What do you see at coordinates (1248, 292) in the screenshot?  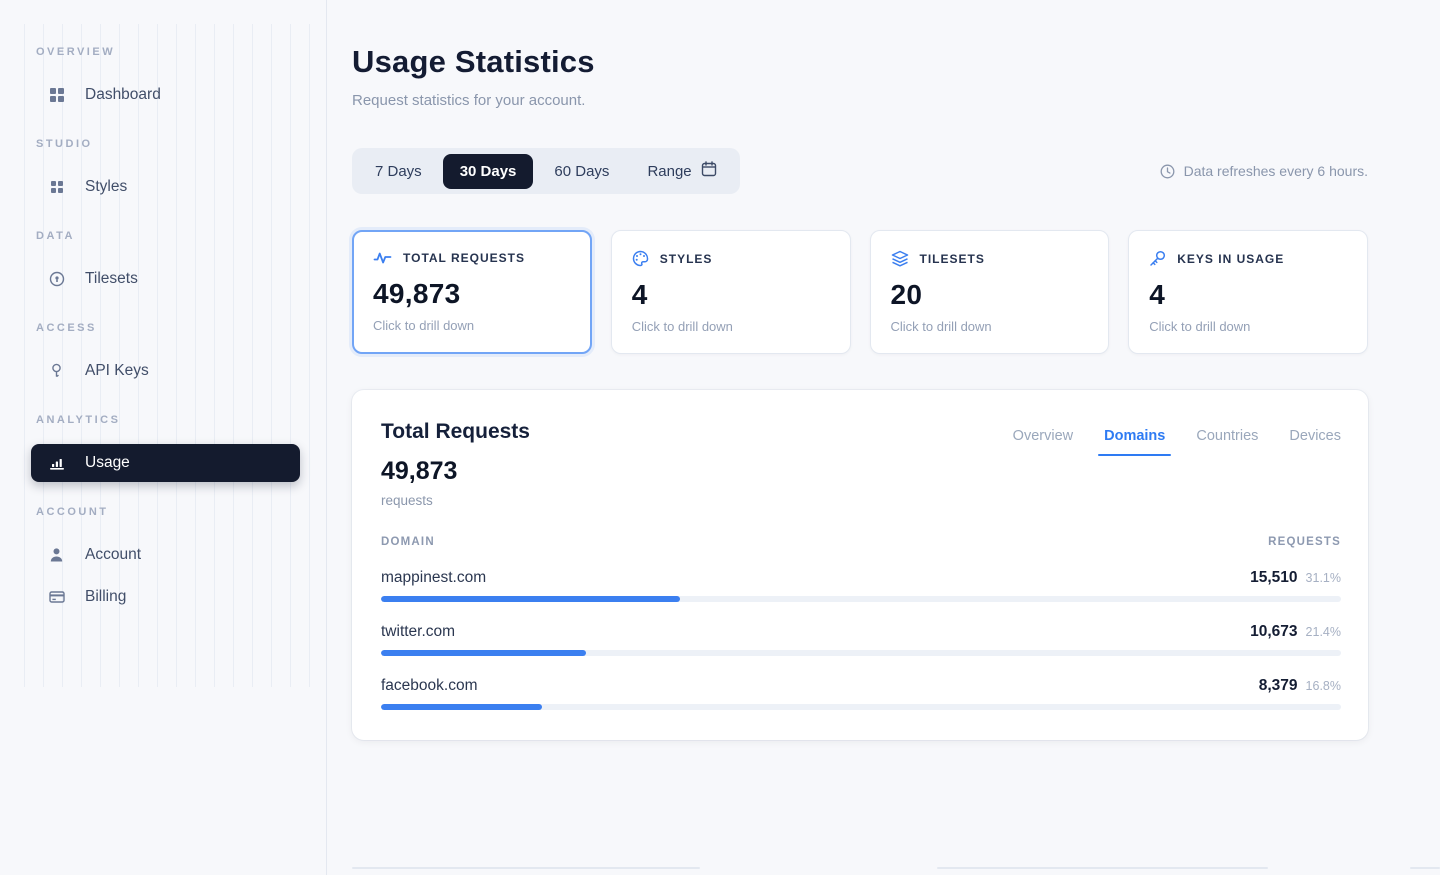 I see `stat-card-keys-in-usage: KEYS IN USAGE 4 Click to drill down` at bounding box center [1248, 292].